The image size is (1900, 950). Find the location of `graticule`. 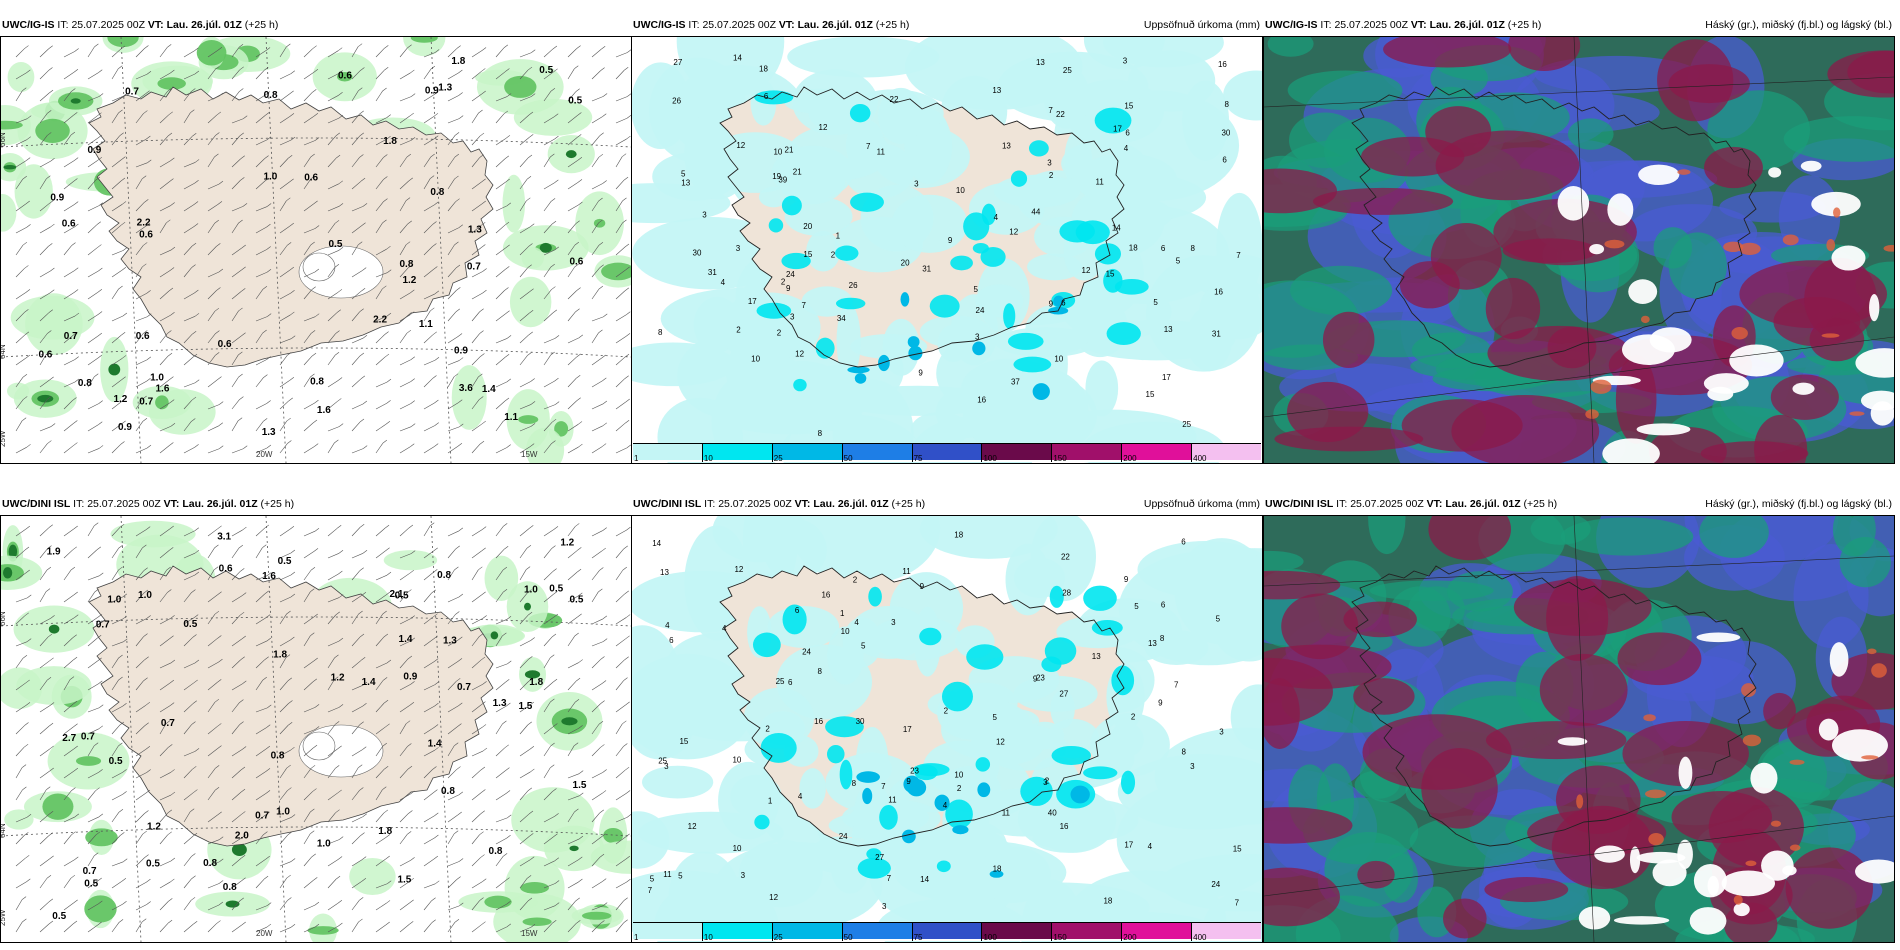

graticule is located at coordinates (316, 729).